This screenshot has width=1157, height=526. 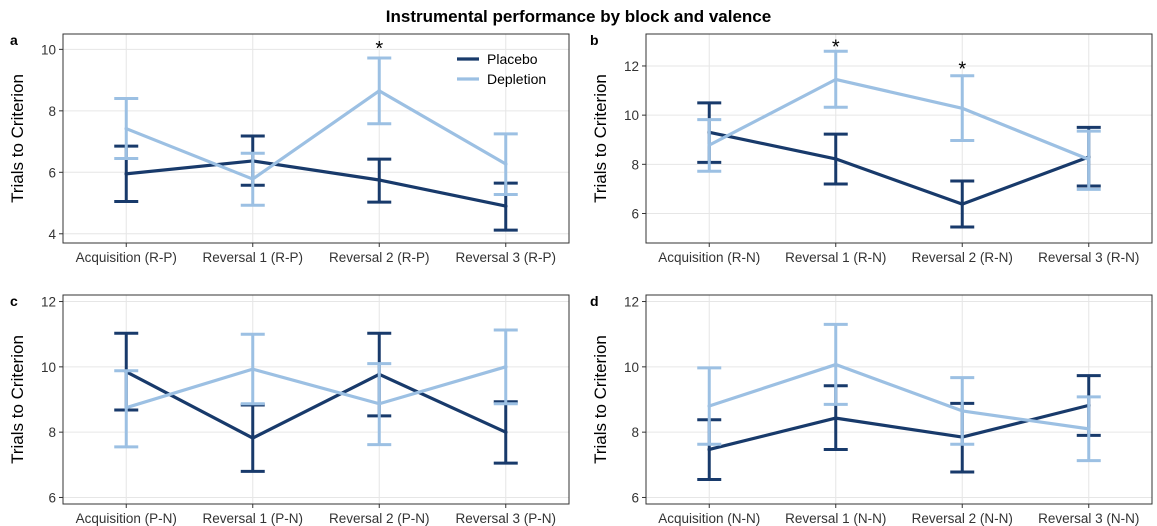 I want to click on x-tick-label: Reversal 3 (N-N), so click(x=1088, y=518).